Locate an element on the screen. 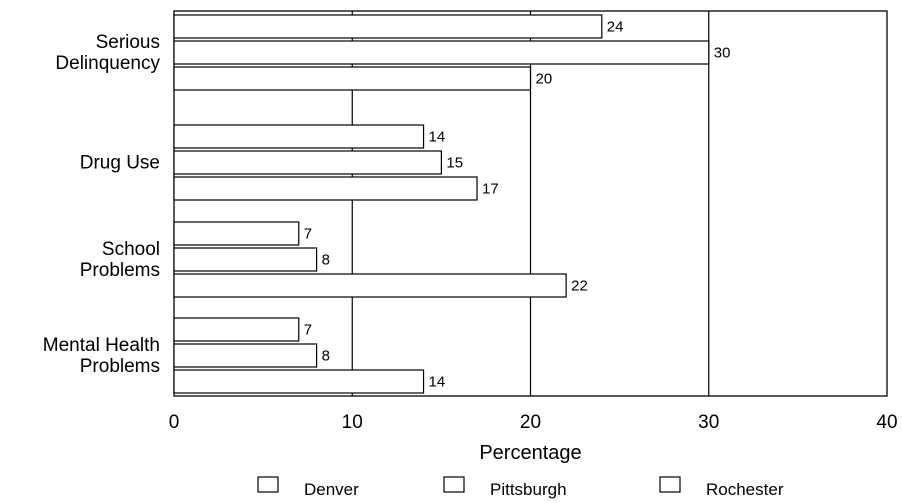 This screenshot has width=902, height=503. legend-label-pittsburgh: Pittsburgh is located at coordinates (528, 489).